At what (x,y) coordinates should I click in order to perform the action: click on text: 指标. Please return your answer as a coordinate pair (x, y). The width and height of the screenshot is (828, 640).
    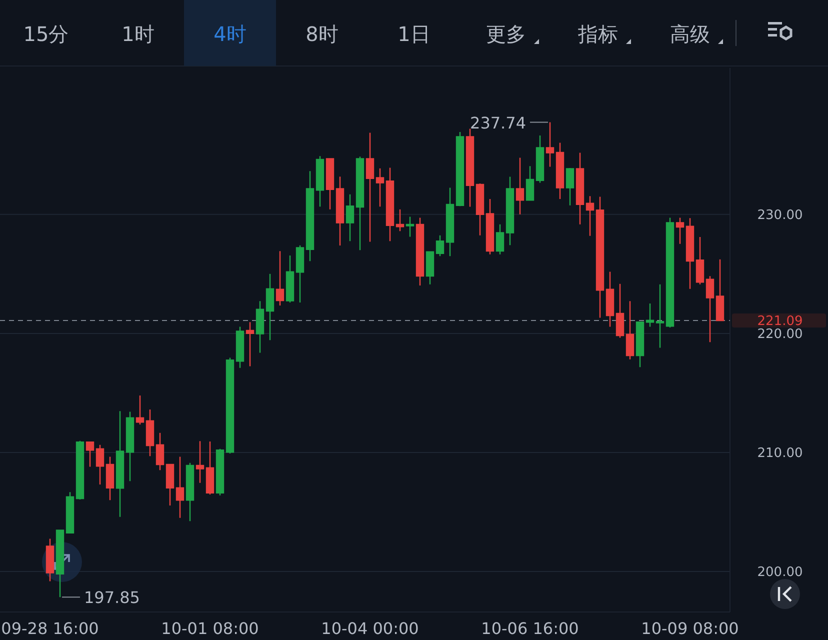
    Looking at the image, I should click on (597, 34).